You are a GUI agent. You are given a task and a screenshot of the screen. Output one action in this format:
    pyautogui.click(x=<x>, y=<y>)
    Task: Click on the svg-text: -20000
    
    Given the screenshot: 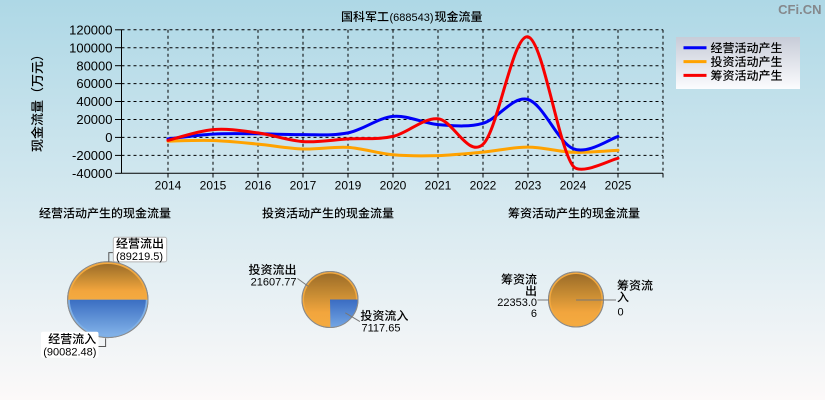 What is the action you would take?
    pyautogui.click(x=92, y=155)
    